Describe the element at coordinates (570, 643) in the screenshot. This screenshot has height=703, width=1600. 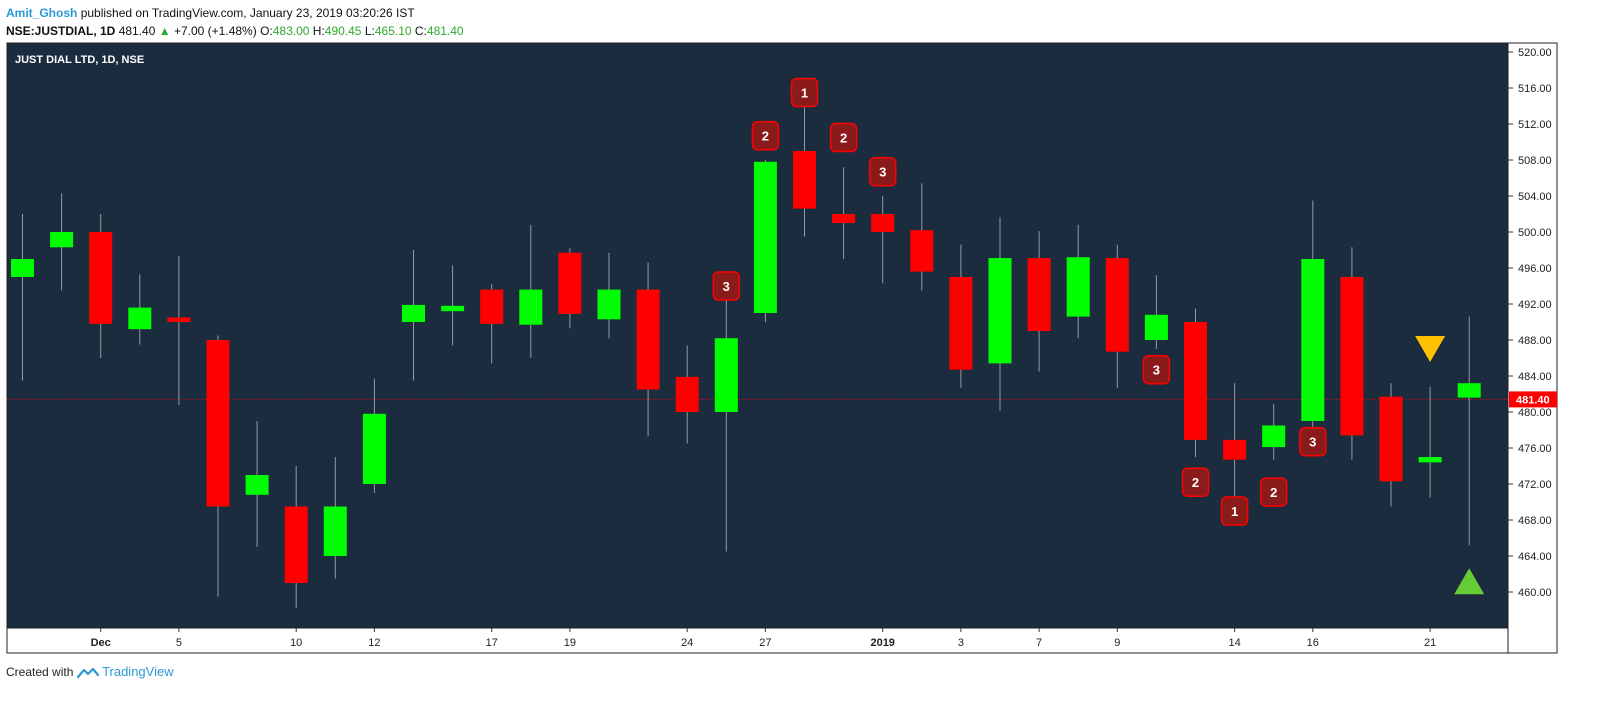
I see `x-tick-label: 19` at that location.